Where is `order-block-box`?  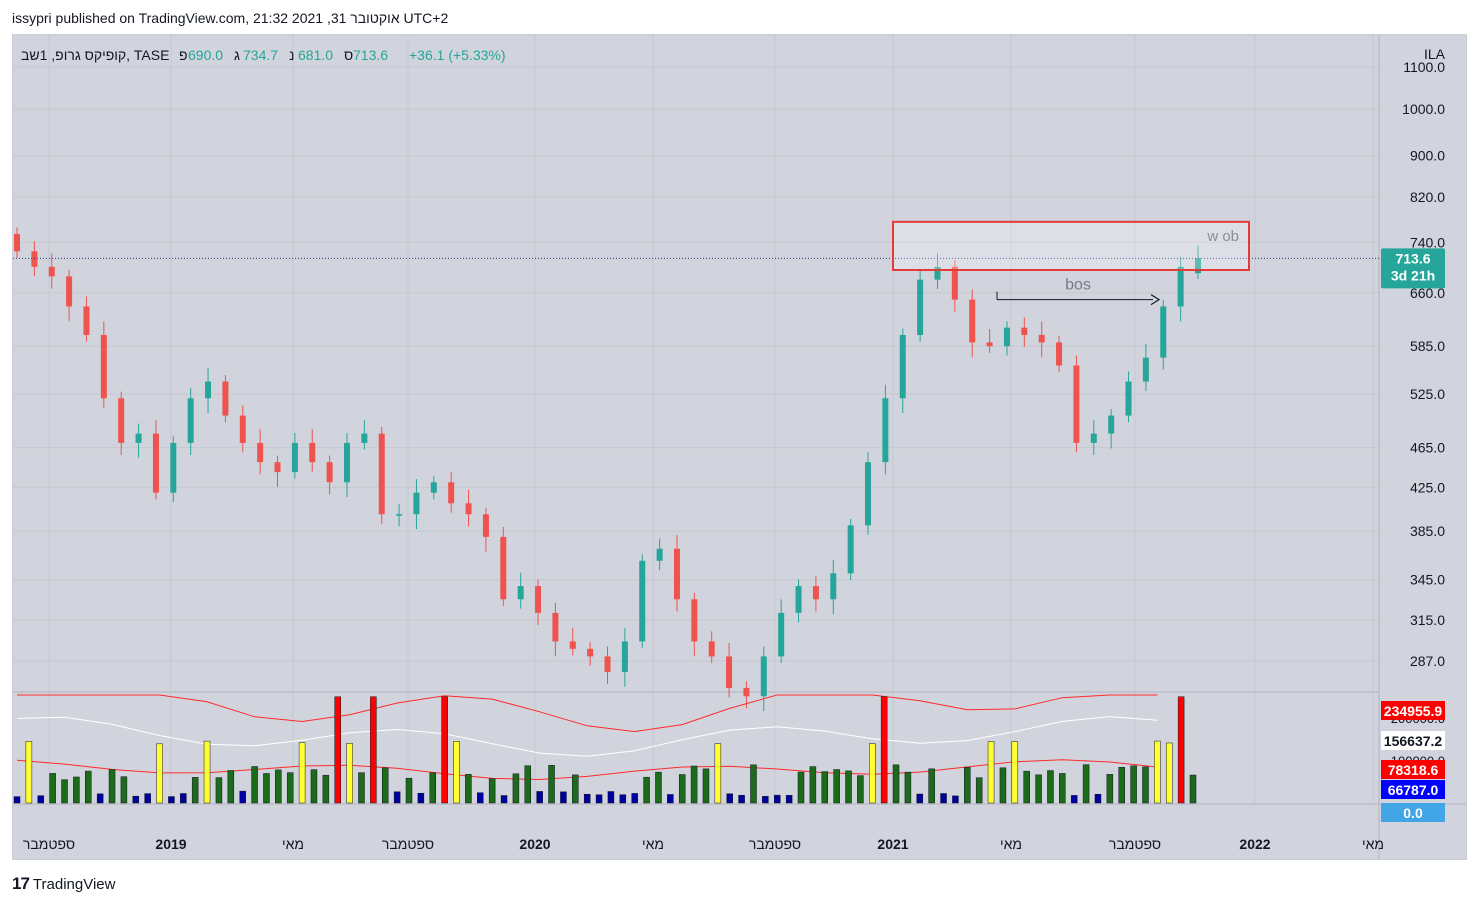
order-block-box is located at coordinates (1071, 245).